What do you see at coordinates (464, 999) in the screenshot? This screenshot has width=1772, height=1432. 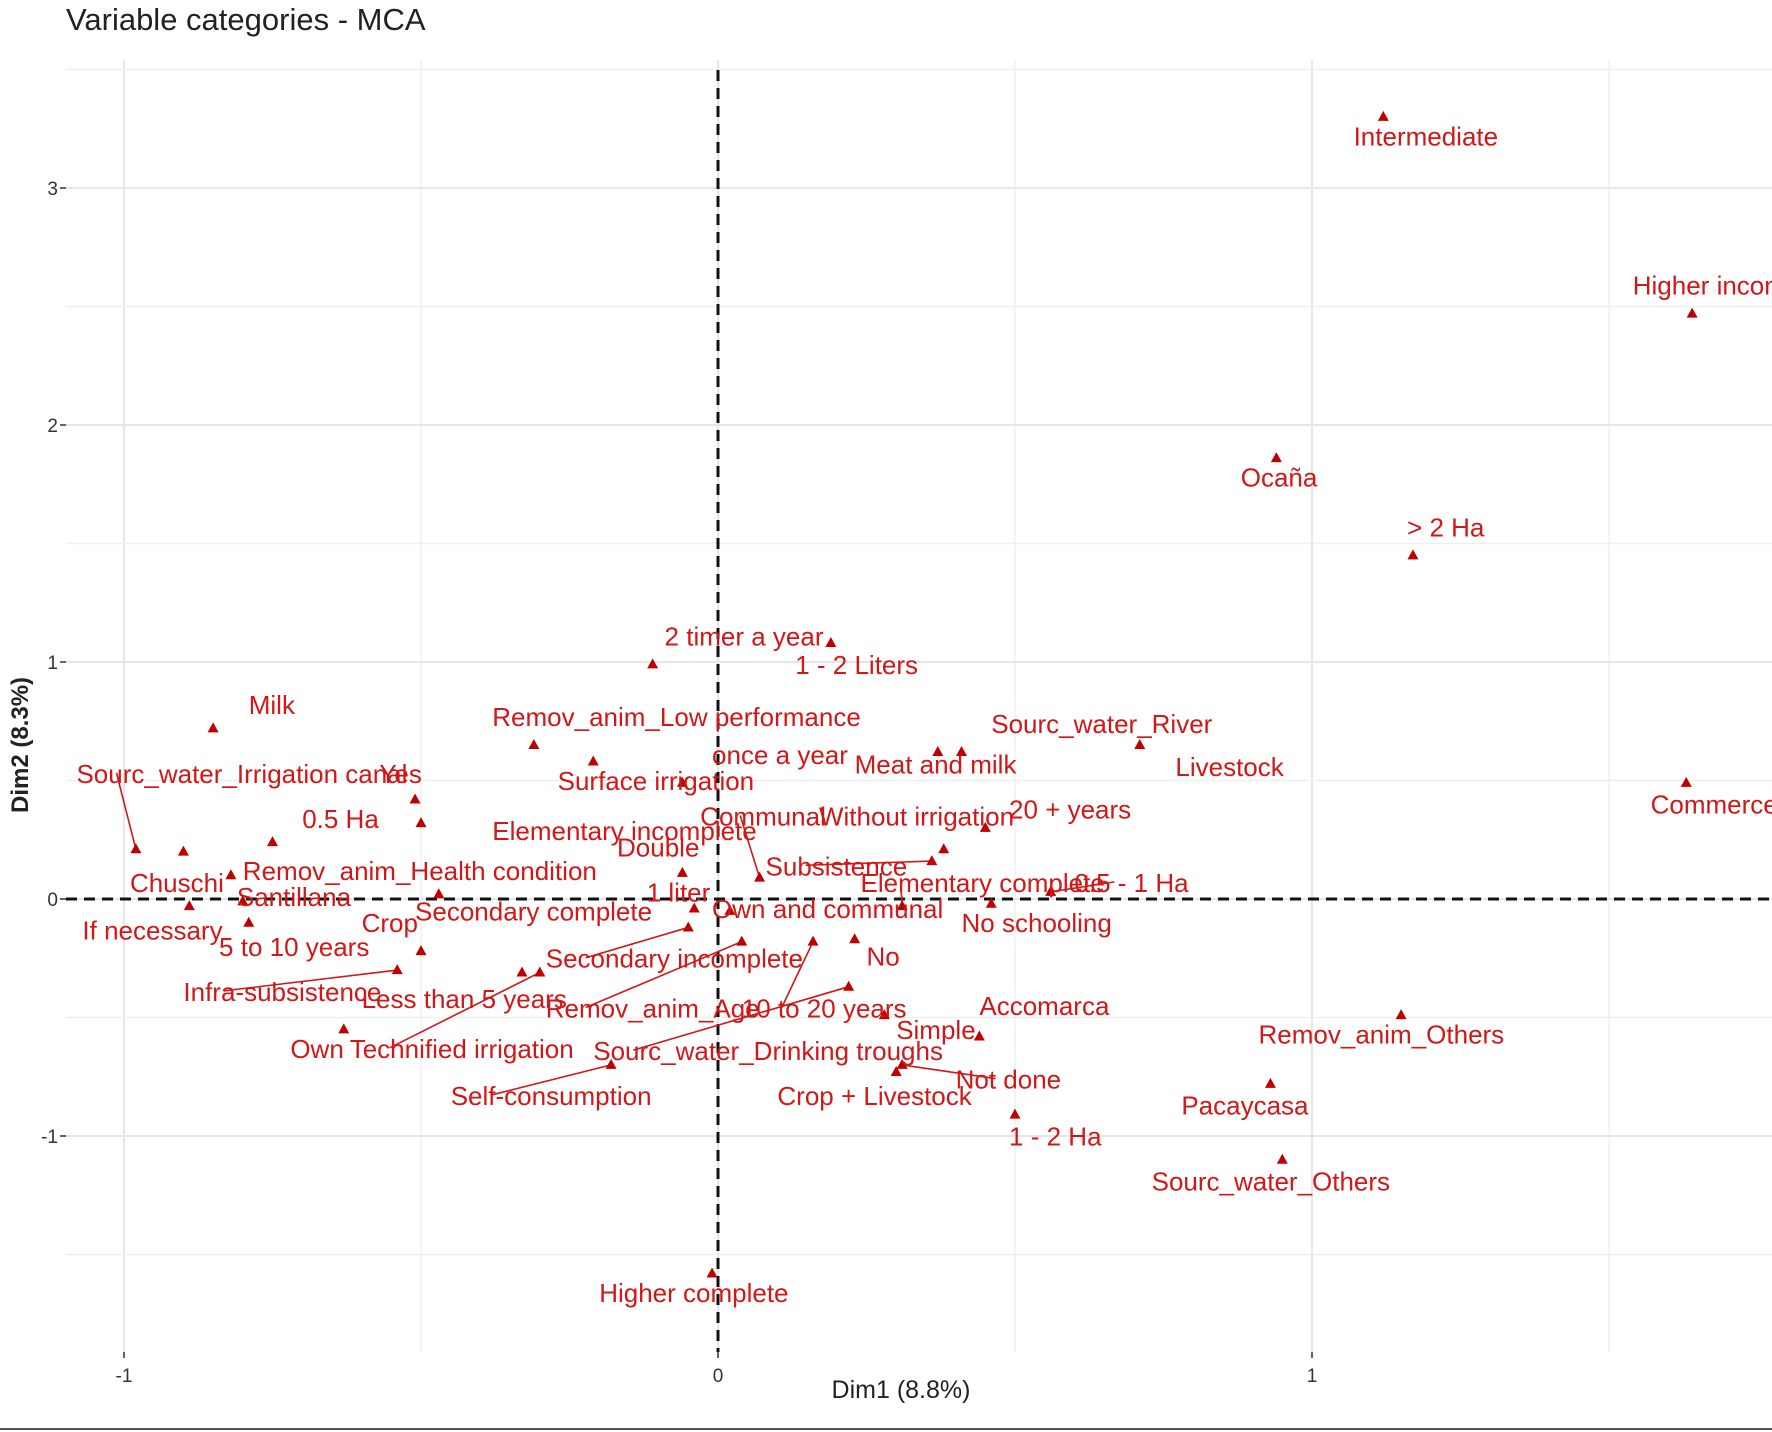 I see `point-label: Less than 5 years` at bounding box center [464, 999].